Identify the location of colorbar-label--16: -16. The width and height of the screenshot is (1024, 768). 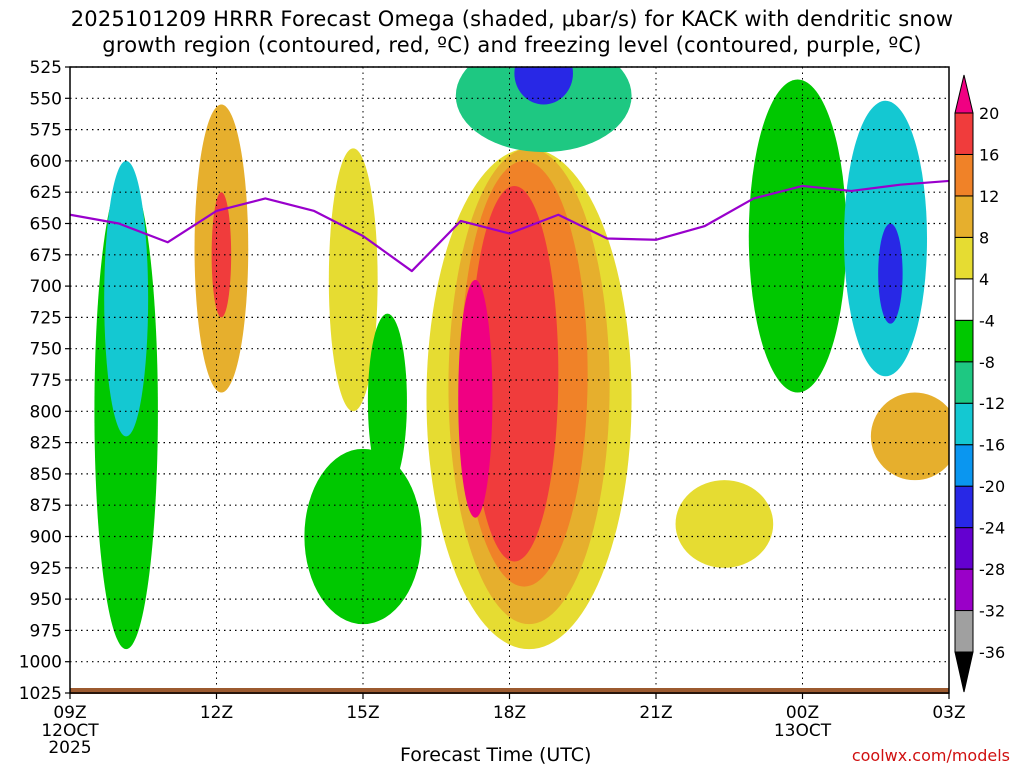
(992, 445).